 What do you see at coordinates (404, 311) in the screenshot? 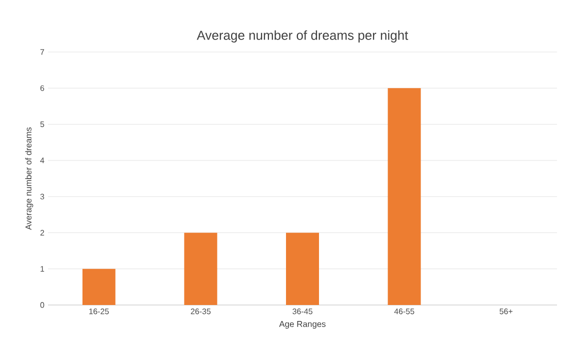
I see `x-tick-label: 46-55` at bounding box center [404, 311].